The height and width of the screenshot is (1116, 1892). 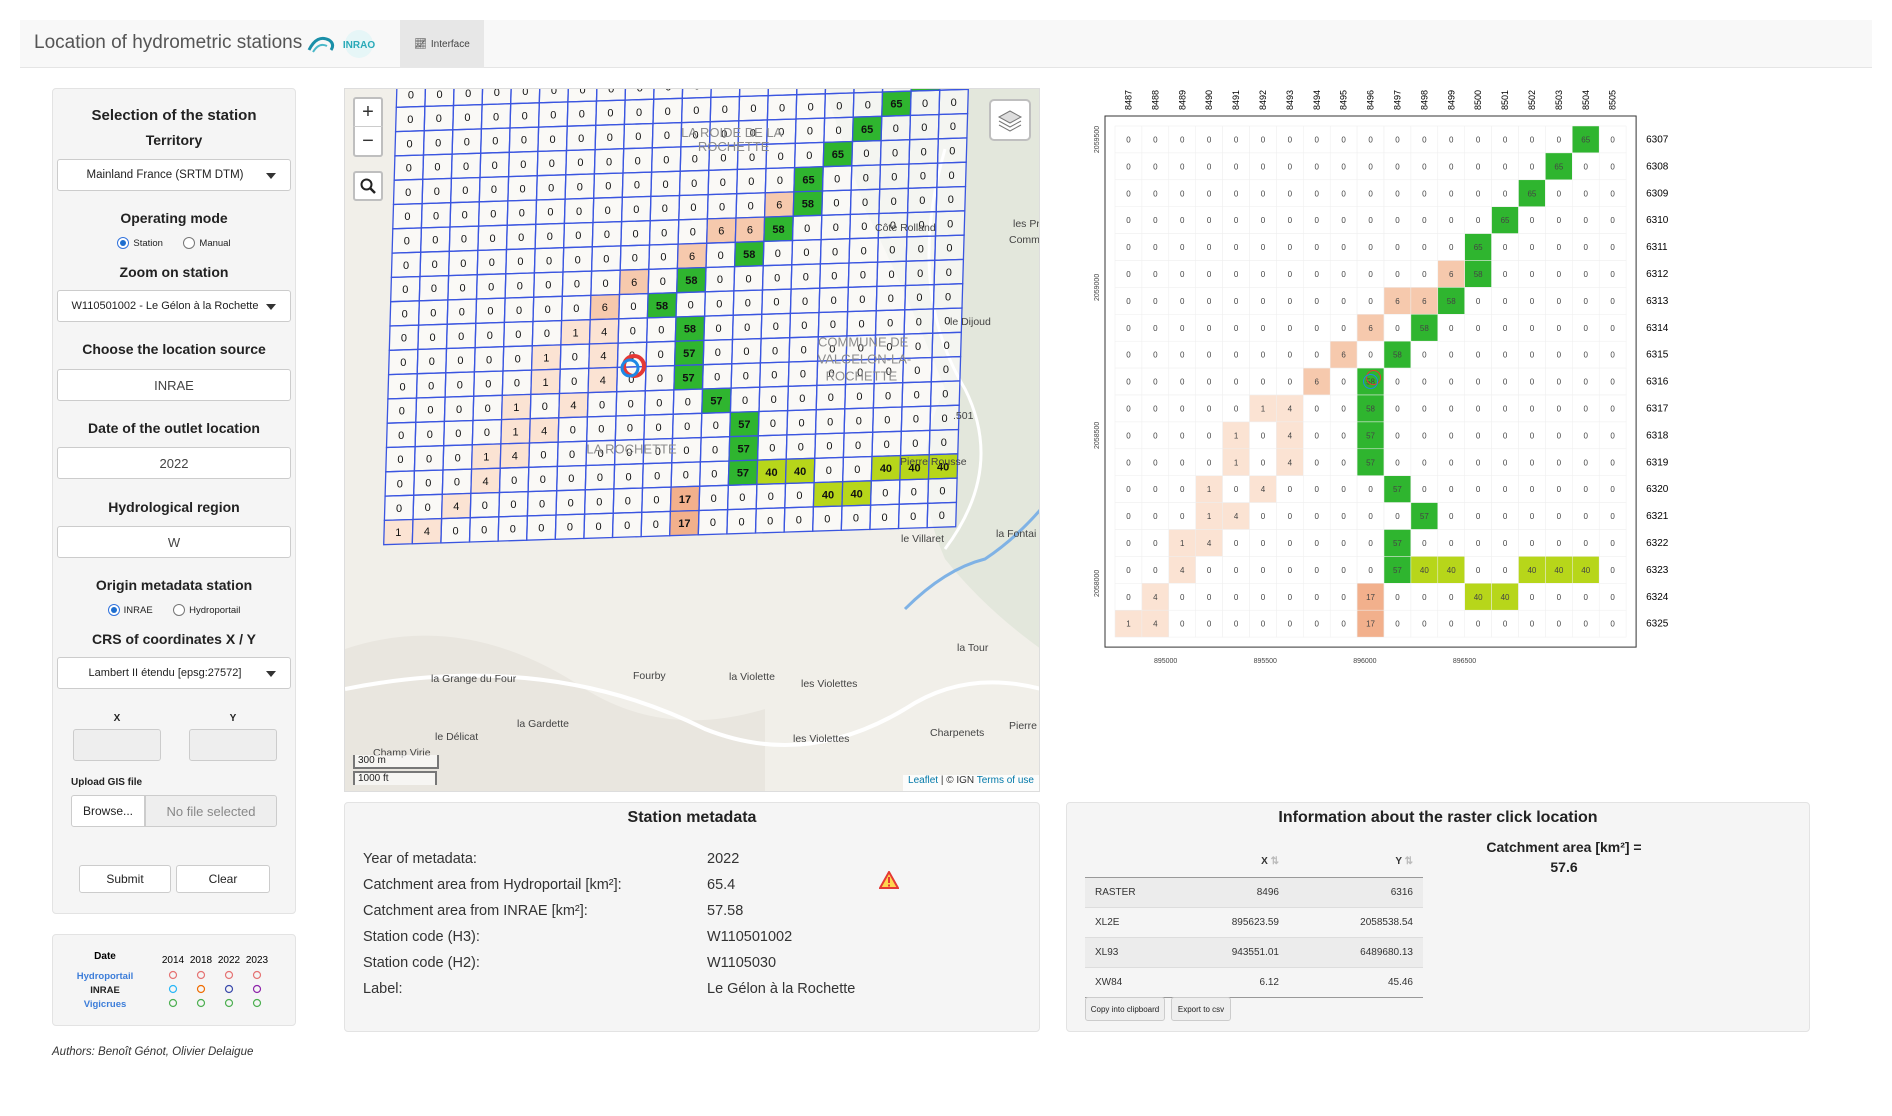 What do you see at coordinates (442, 44) in the screenshot?
I see `tab-interface: 📈︎ Interface` at bounding box center [442, 44].